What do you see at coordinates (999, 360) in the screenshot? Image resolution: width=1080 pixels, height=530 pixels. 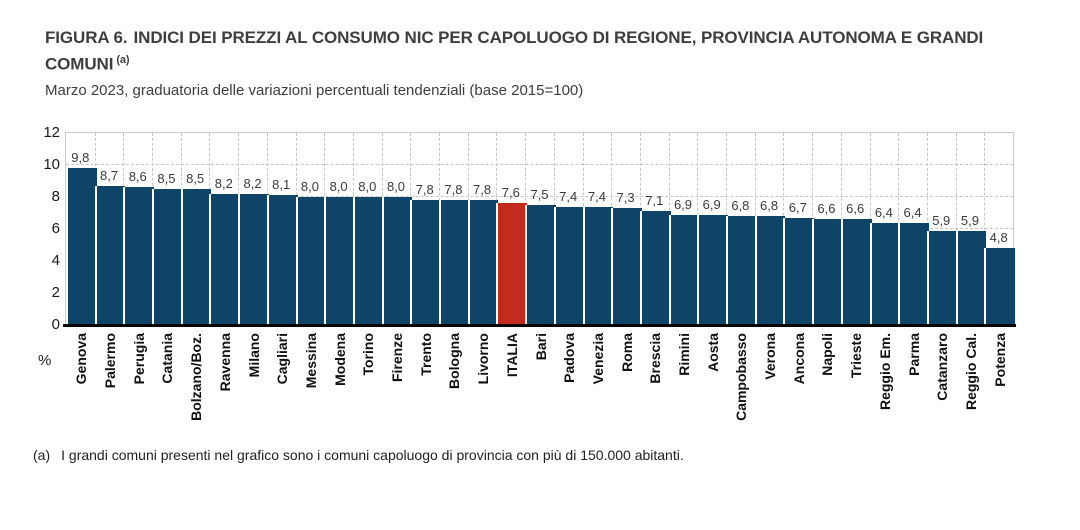 I see `x-axis-label: Potenza` at bounding box center [999, 360].